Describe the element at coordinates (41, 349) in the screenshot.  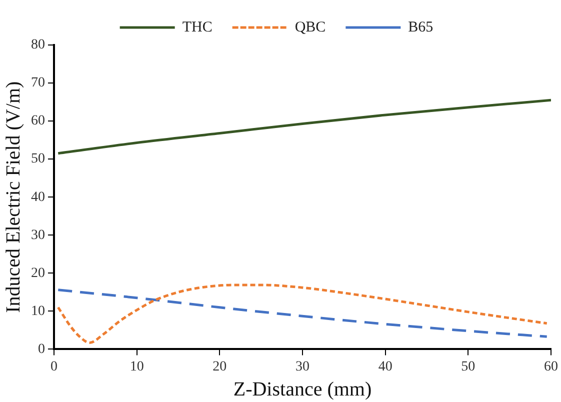
I see `y-tick-label: 0` at that location.